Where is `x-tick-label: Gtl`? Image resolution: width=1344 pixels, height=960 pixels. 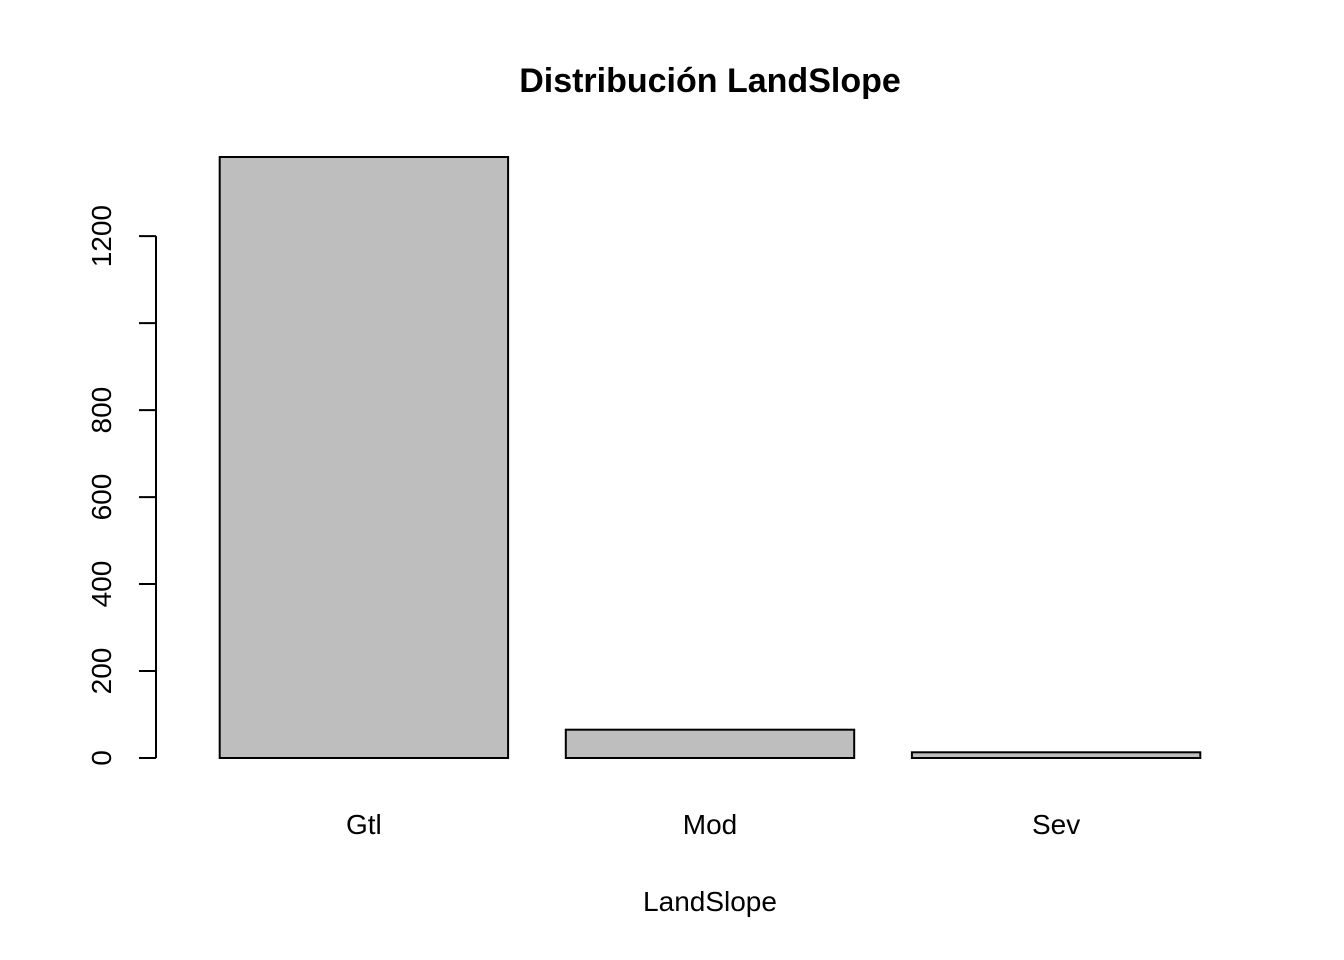 x-tick-label: Gtl is located at coordinates (364, 824).